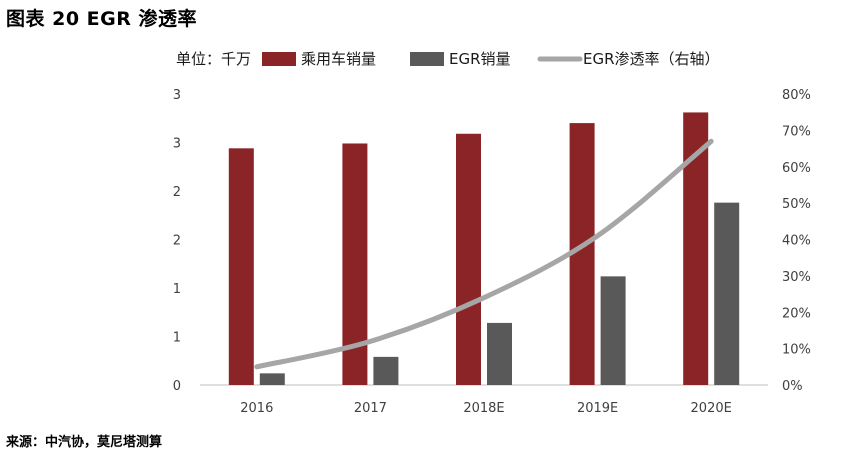  I want to click on x-tick-label: 2016, so click(256, 408).